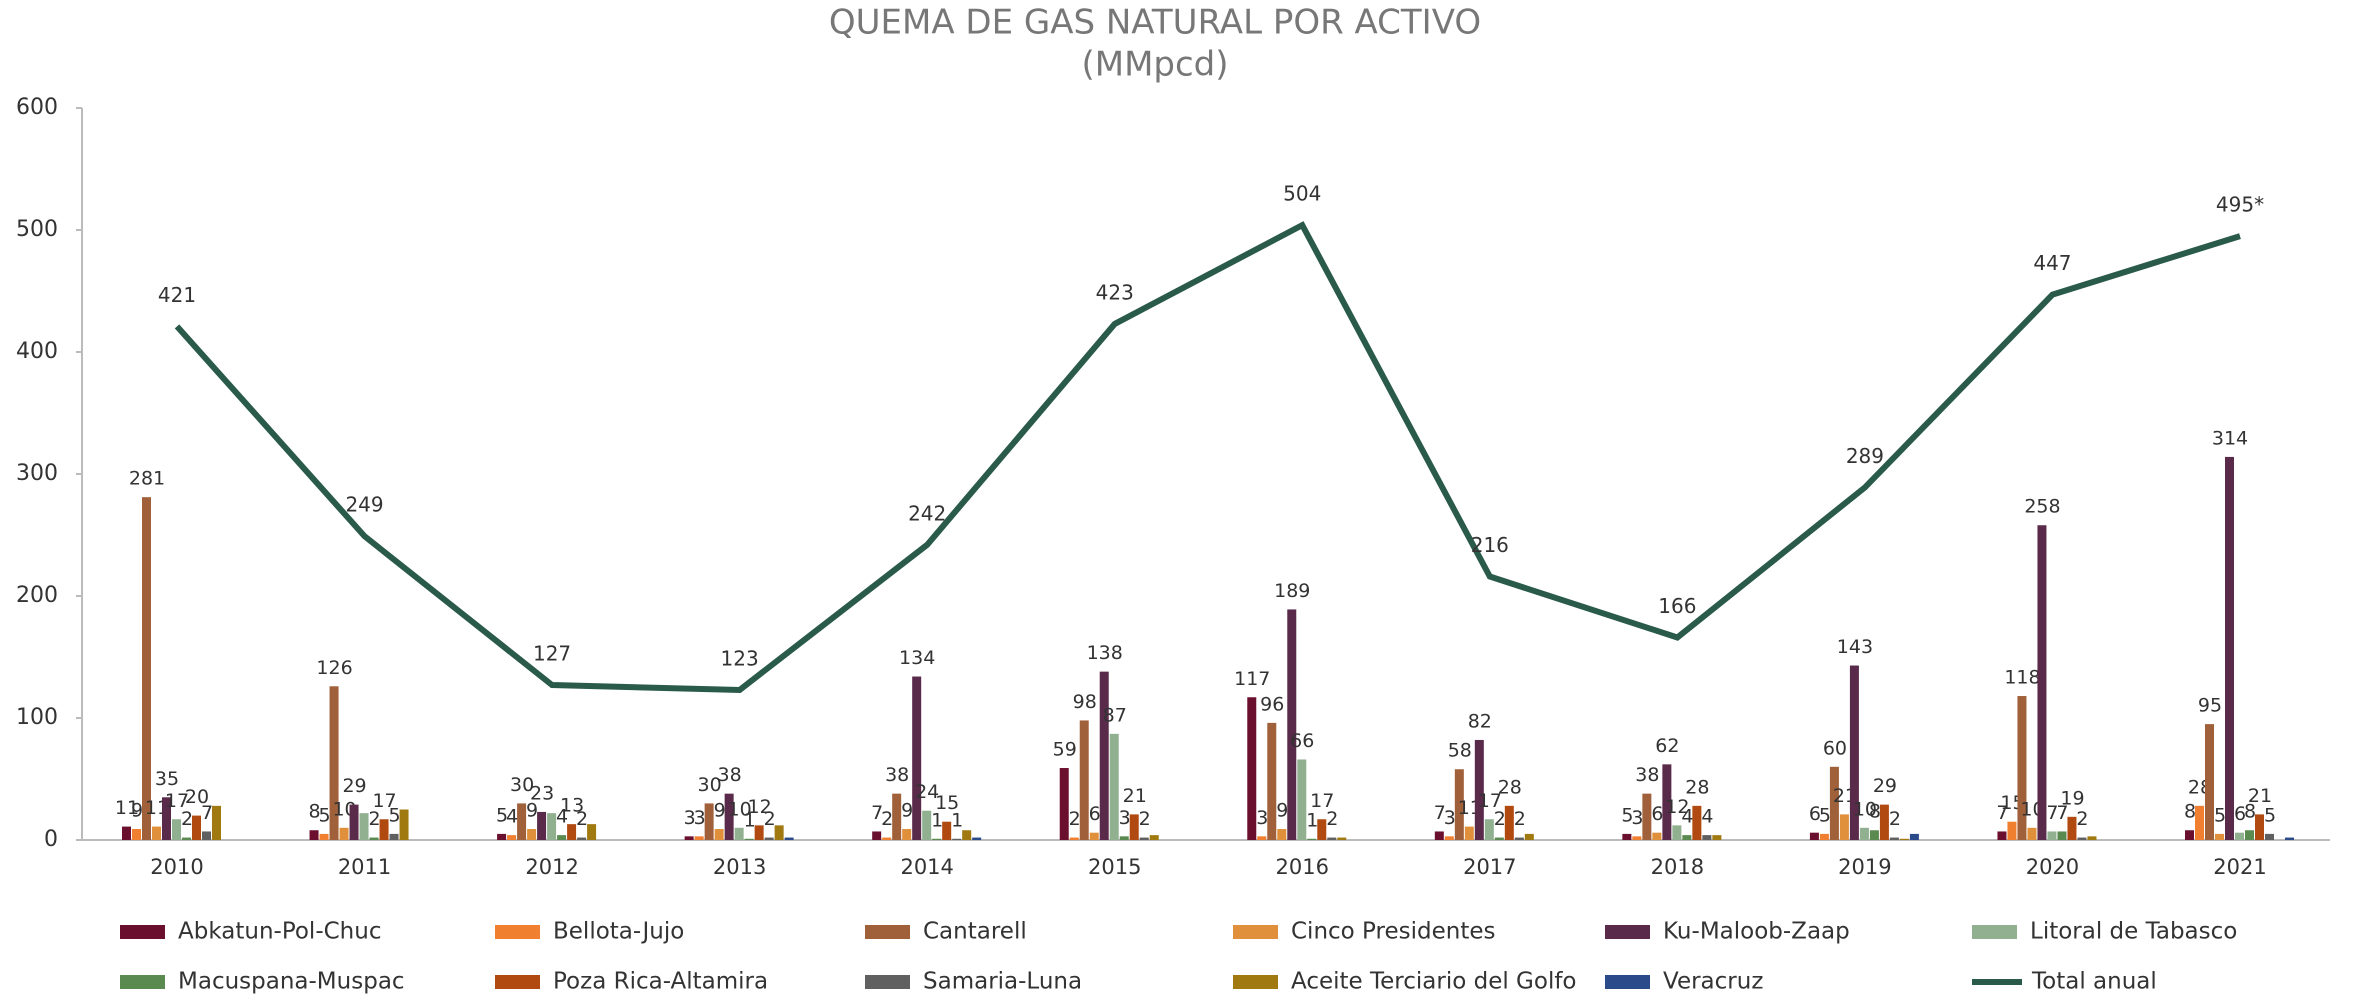 This screenshot has height=997, width=2354. Describe the element at coordinates (750, 820) in the screenshot. I see `bar-label: 1` at that location.